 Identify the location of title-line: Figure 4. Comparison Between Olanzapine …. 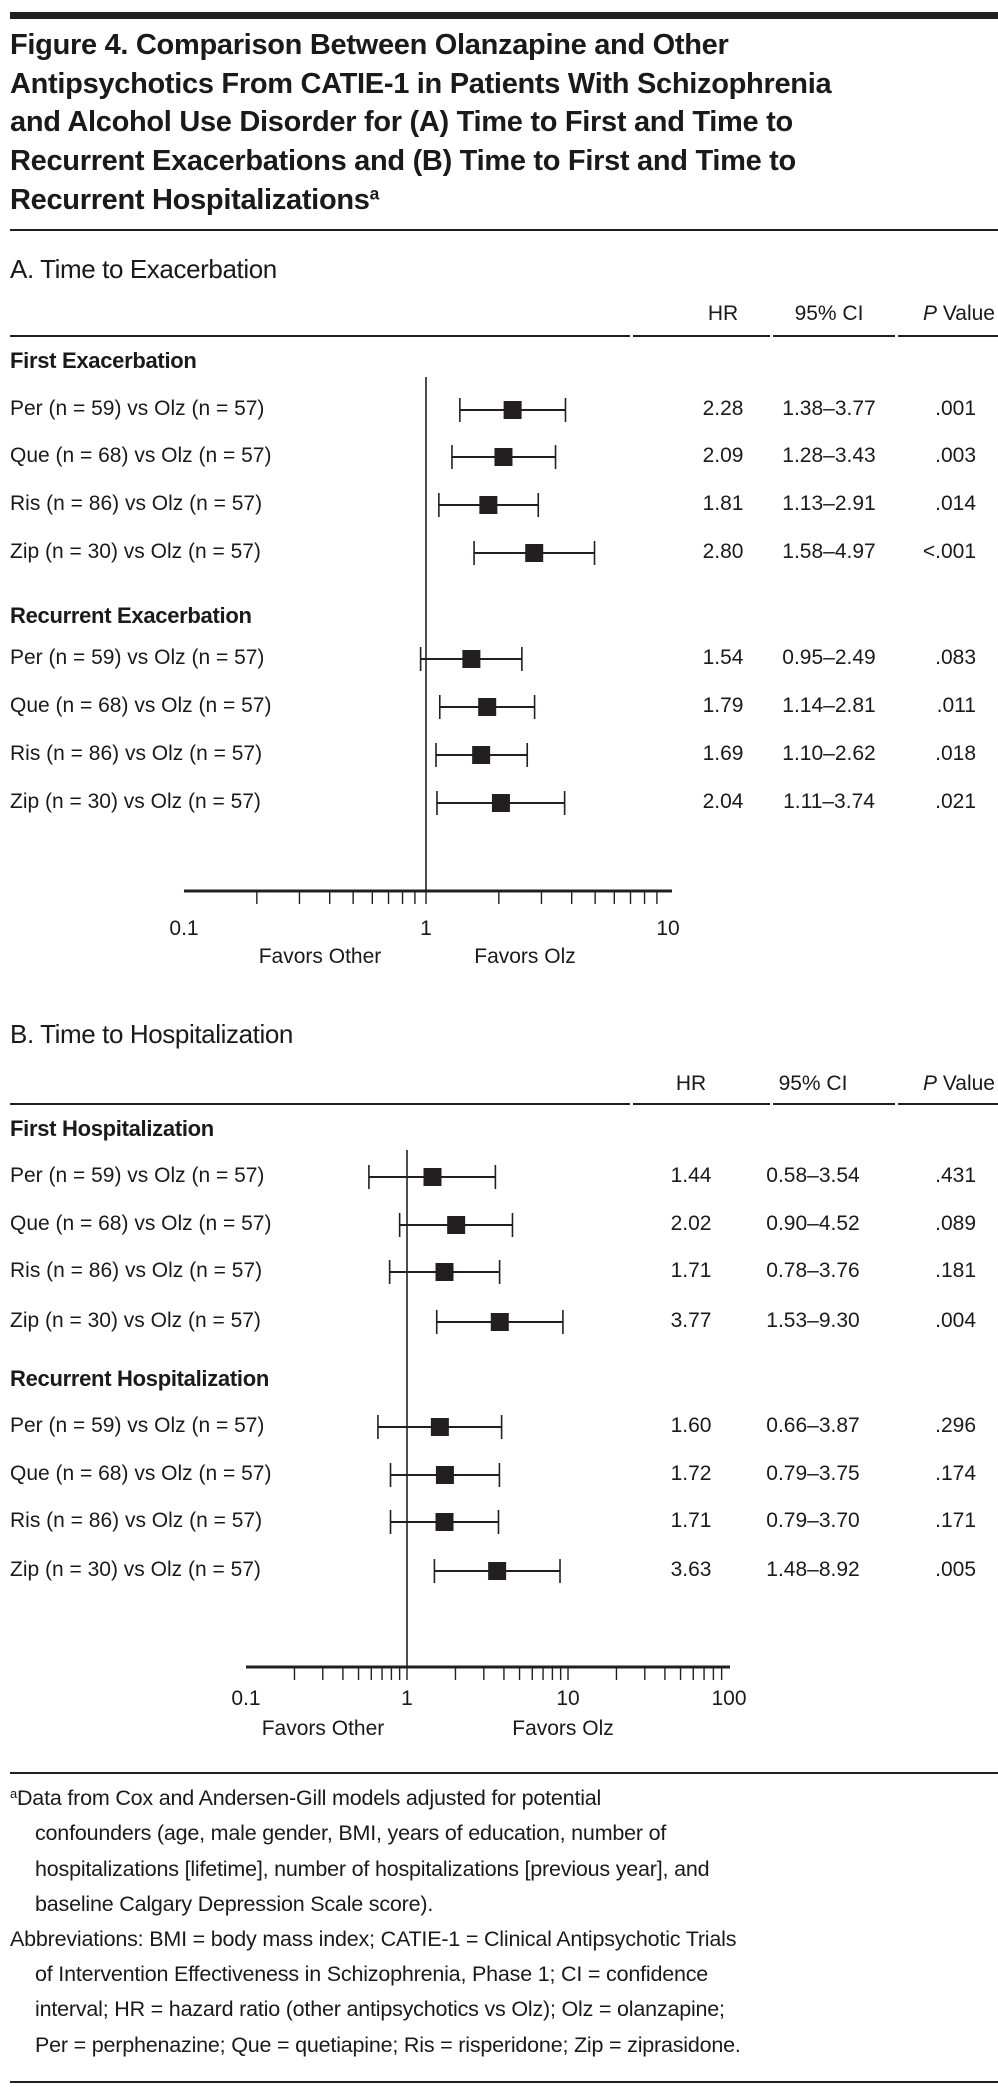
(369, 45).